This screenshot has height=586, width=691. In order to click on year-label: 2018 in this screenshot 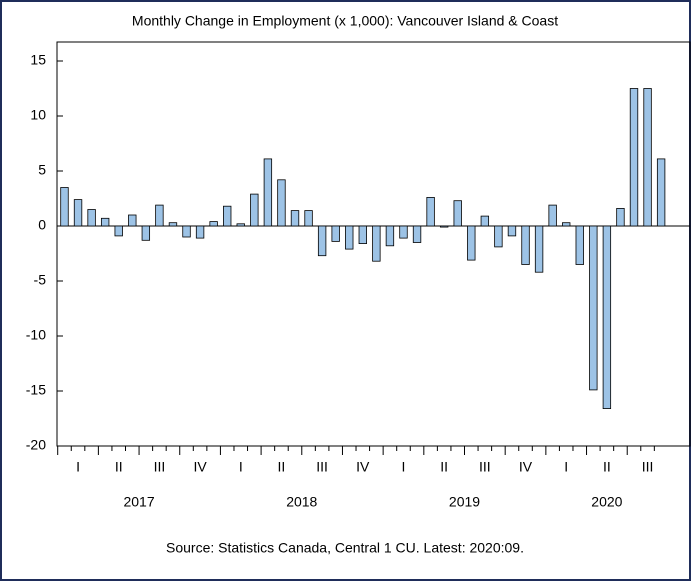, I will do `click(301, 502)`.